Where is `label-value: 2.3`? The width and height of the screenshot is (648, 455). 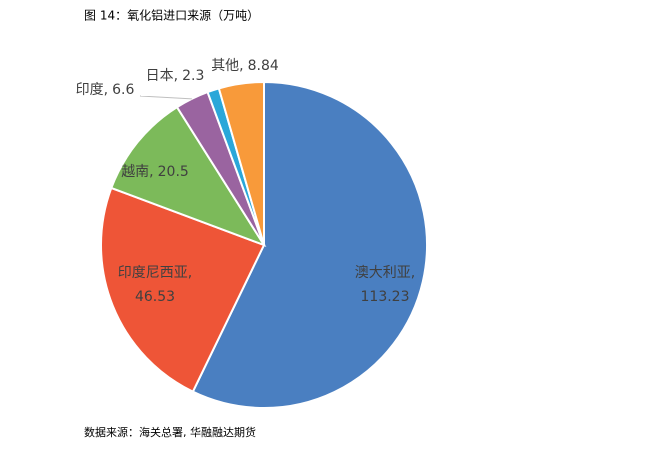
label-value: 2.3 is located at coordinates (193, 76).